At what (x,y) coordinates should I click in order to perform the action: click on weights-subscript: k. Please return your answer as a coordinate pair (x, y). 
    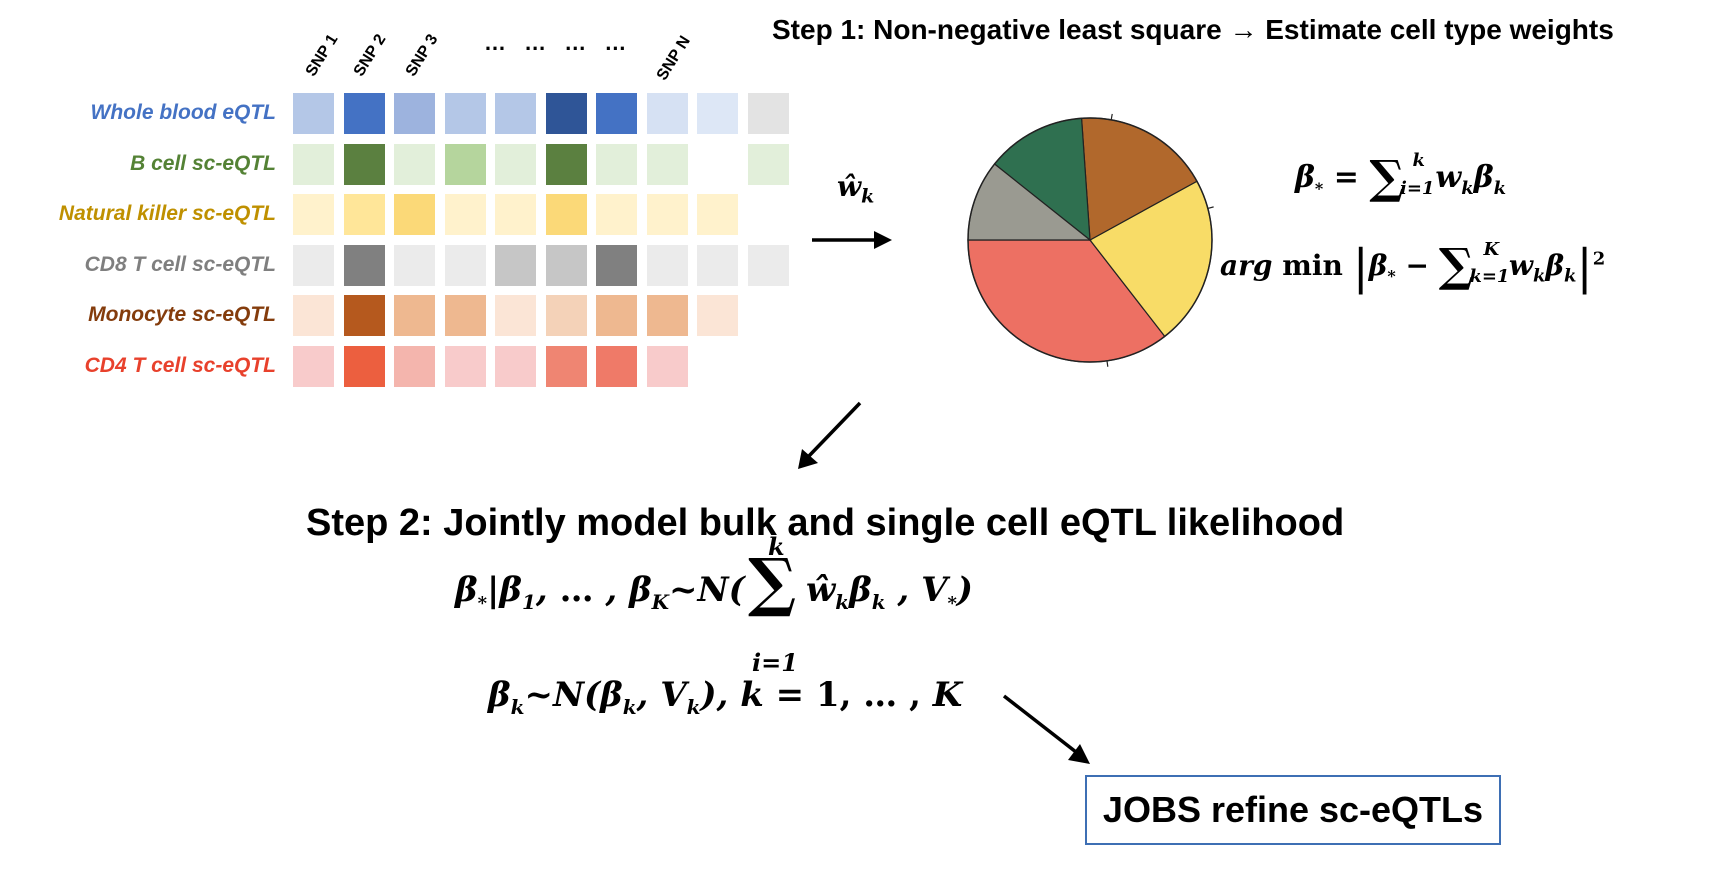
    Looking at the image, I should click on (868, 196).